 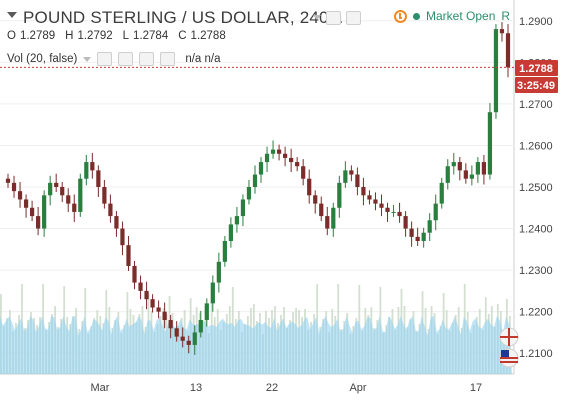 I want to click on last-price-badge: 1.2788, so click(x=536, y=69).